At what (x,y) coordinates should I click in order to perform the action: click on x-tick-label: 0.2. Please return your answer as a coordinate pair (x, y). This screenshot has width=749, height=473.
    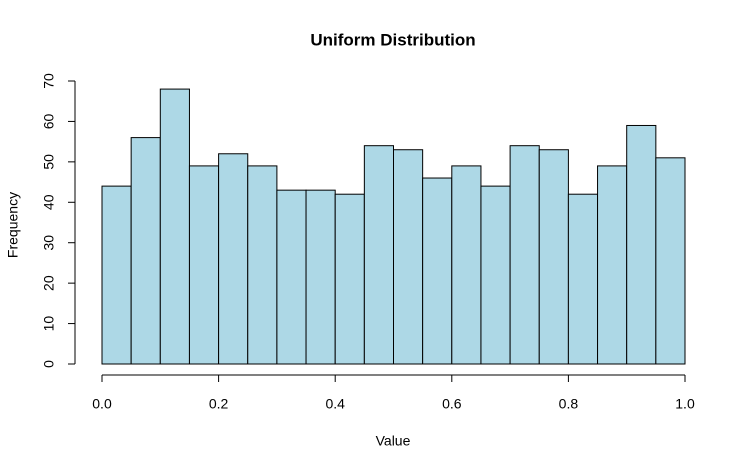
    Looking at the image, I should click on (219, 404).